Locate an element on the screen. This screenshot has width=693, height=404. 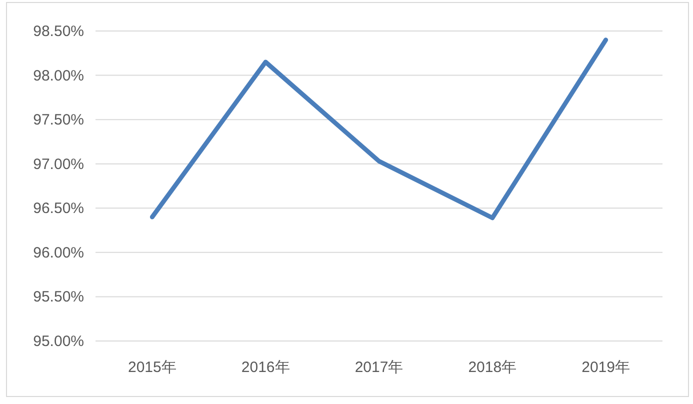
y-tick-label: 96.50% is located at coordinates (58, 209).